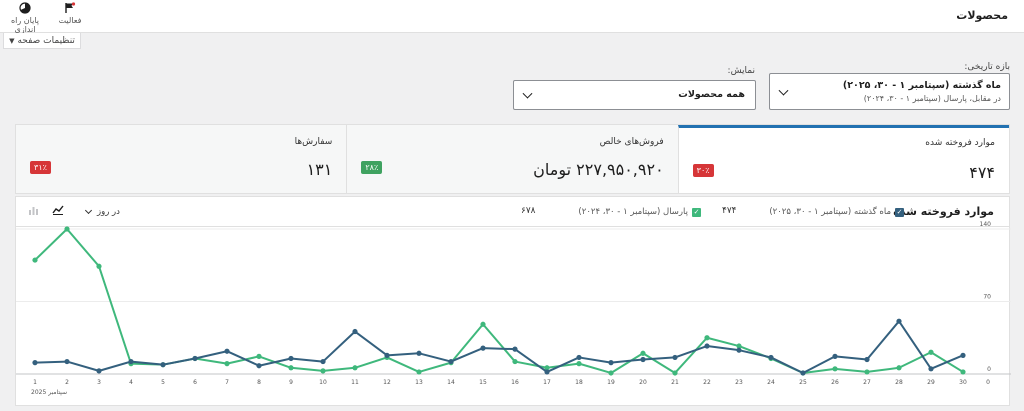 This screenshot has height=411, width=1024. Describe the element at coordinates (634, 95) in the screenshot. I see `show-filter-select: همه محصولات` at that location.